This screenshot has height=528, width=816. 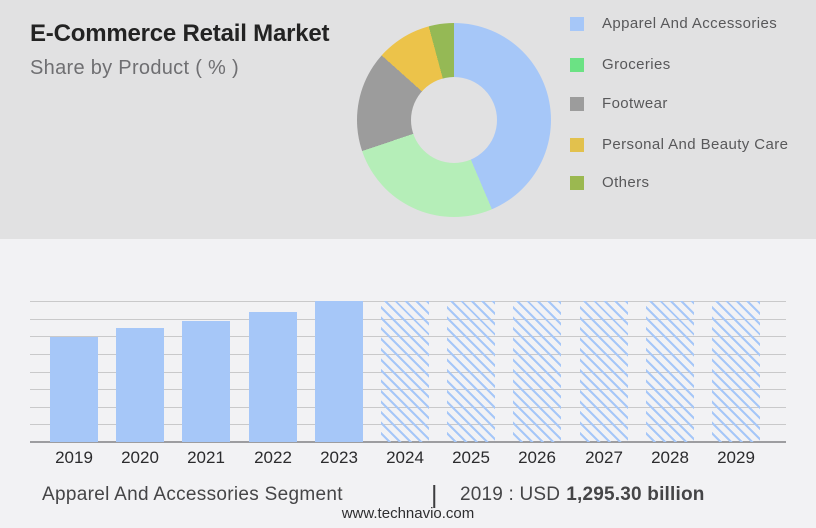 I want to click on website-url: www.technavio.com, so click(x=408, y=513).